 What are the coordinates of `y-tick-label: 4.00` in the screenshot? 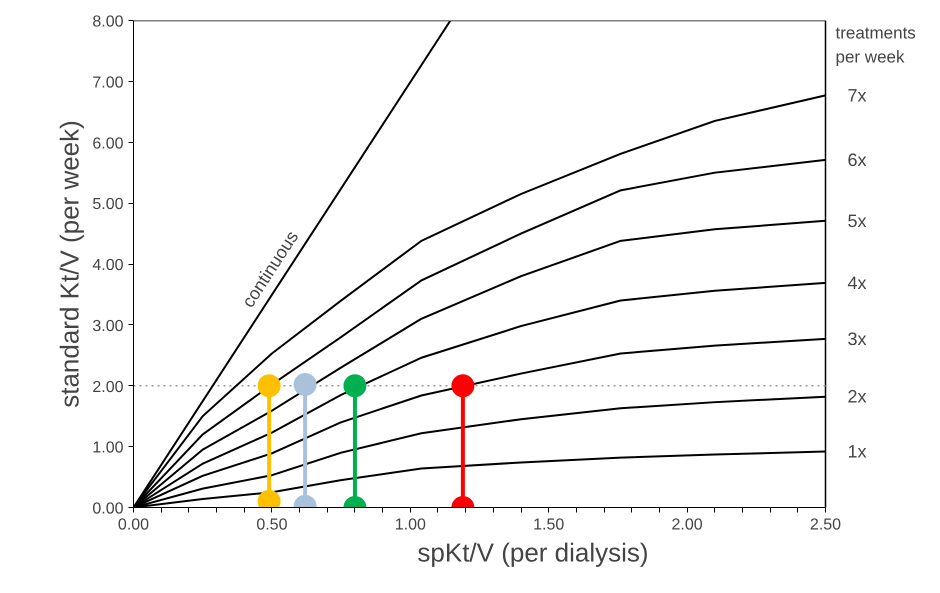 It's located at (108, 265).